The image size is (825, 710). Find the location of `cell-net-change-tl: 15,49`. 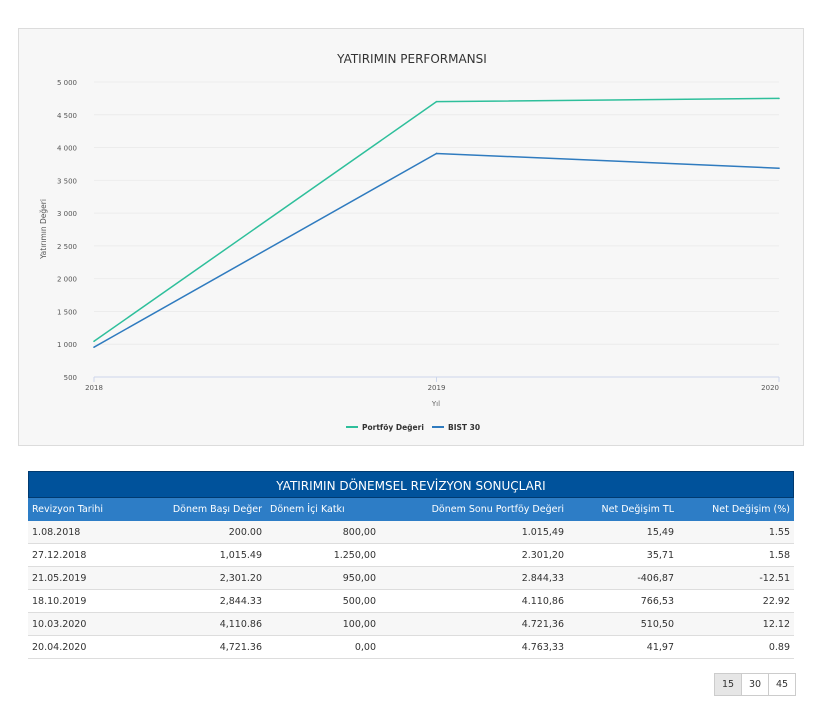

cell-net-change-tl: 15,49 is located at coordinates (623, 532).